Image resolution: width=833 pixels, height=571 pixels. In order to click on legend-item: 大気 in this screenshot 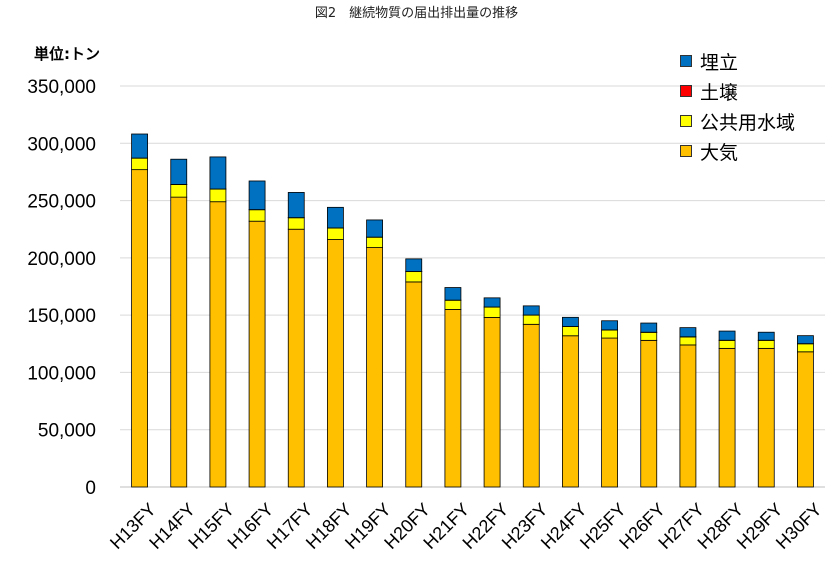, I will do `click(737, 151)`.